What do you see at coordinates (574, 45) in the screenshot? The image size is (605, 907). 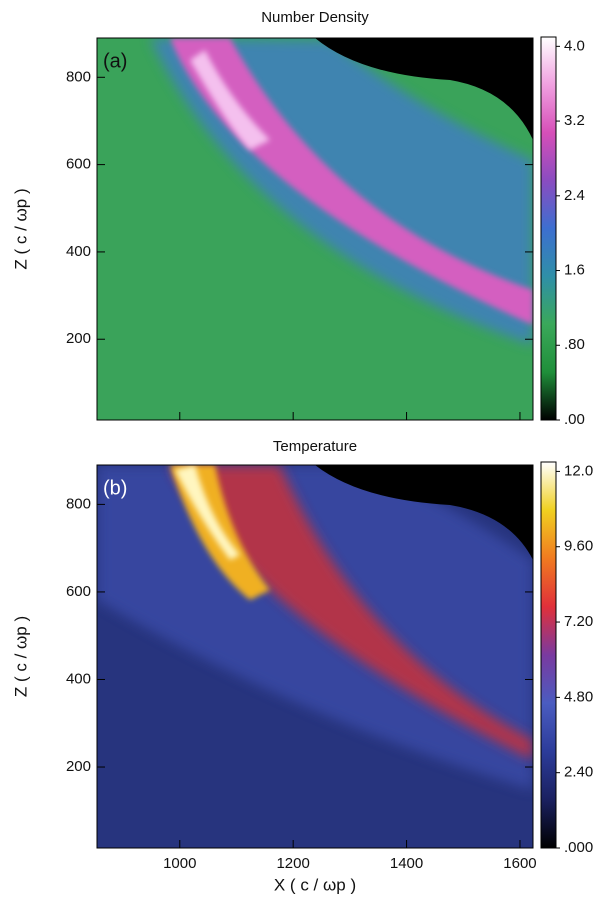 I see `colorbar-tick-label: 4.0` at bounding box center [574, 45].